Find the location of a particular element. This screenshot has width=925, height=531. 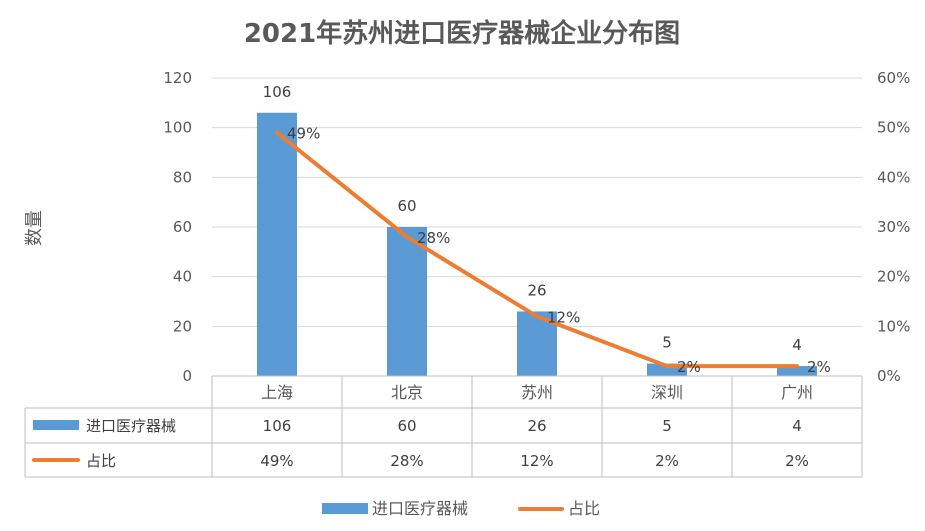

table-cell: 60 is located at coordinates (406, 426).